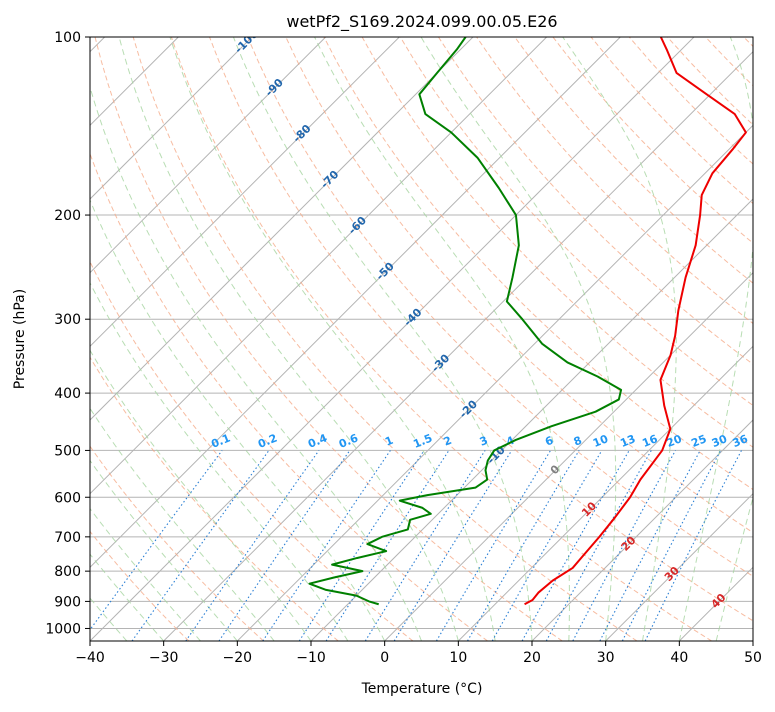 Image resolution: width=775 pixels, height=712 pixels. What do you see at coordinates (238, 658) in the screenshot?
I see `x-tick-label: −20` at bounding box center [238, 658].